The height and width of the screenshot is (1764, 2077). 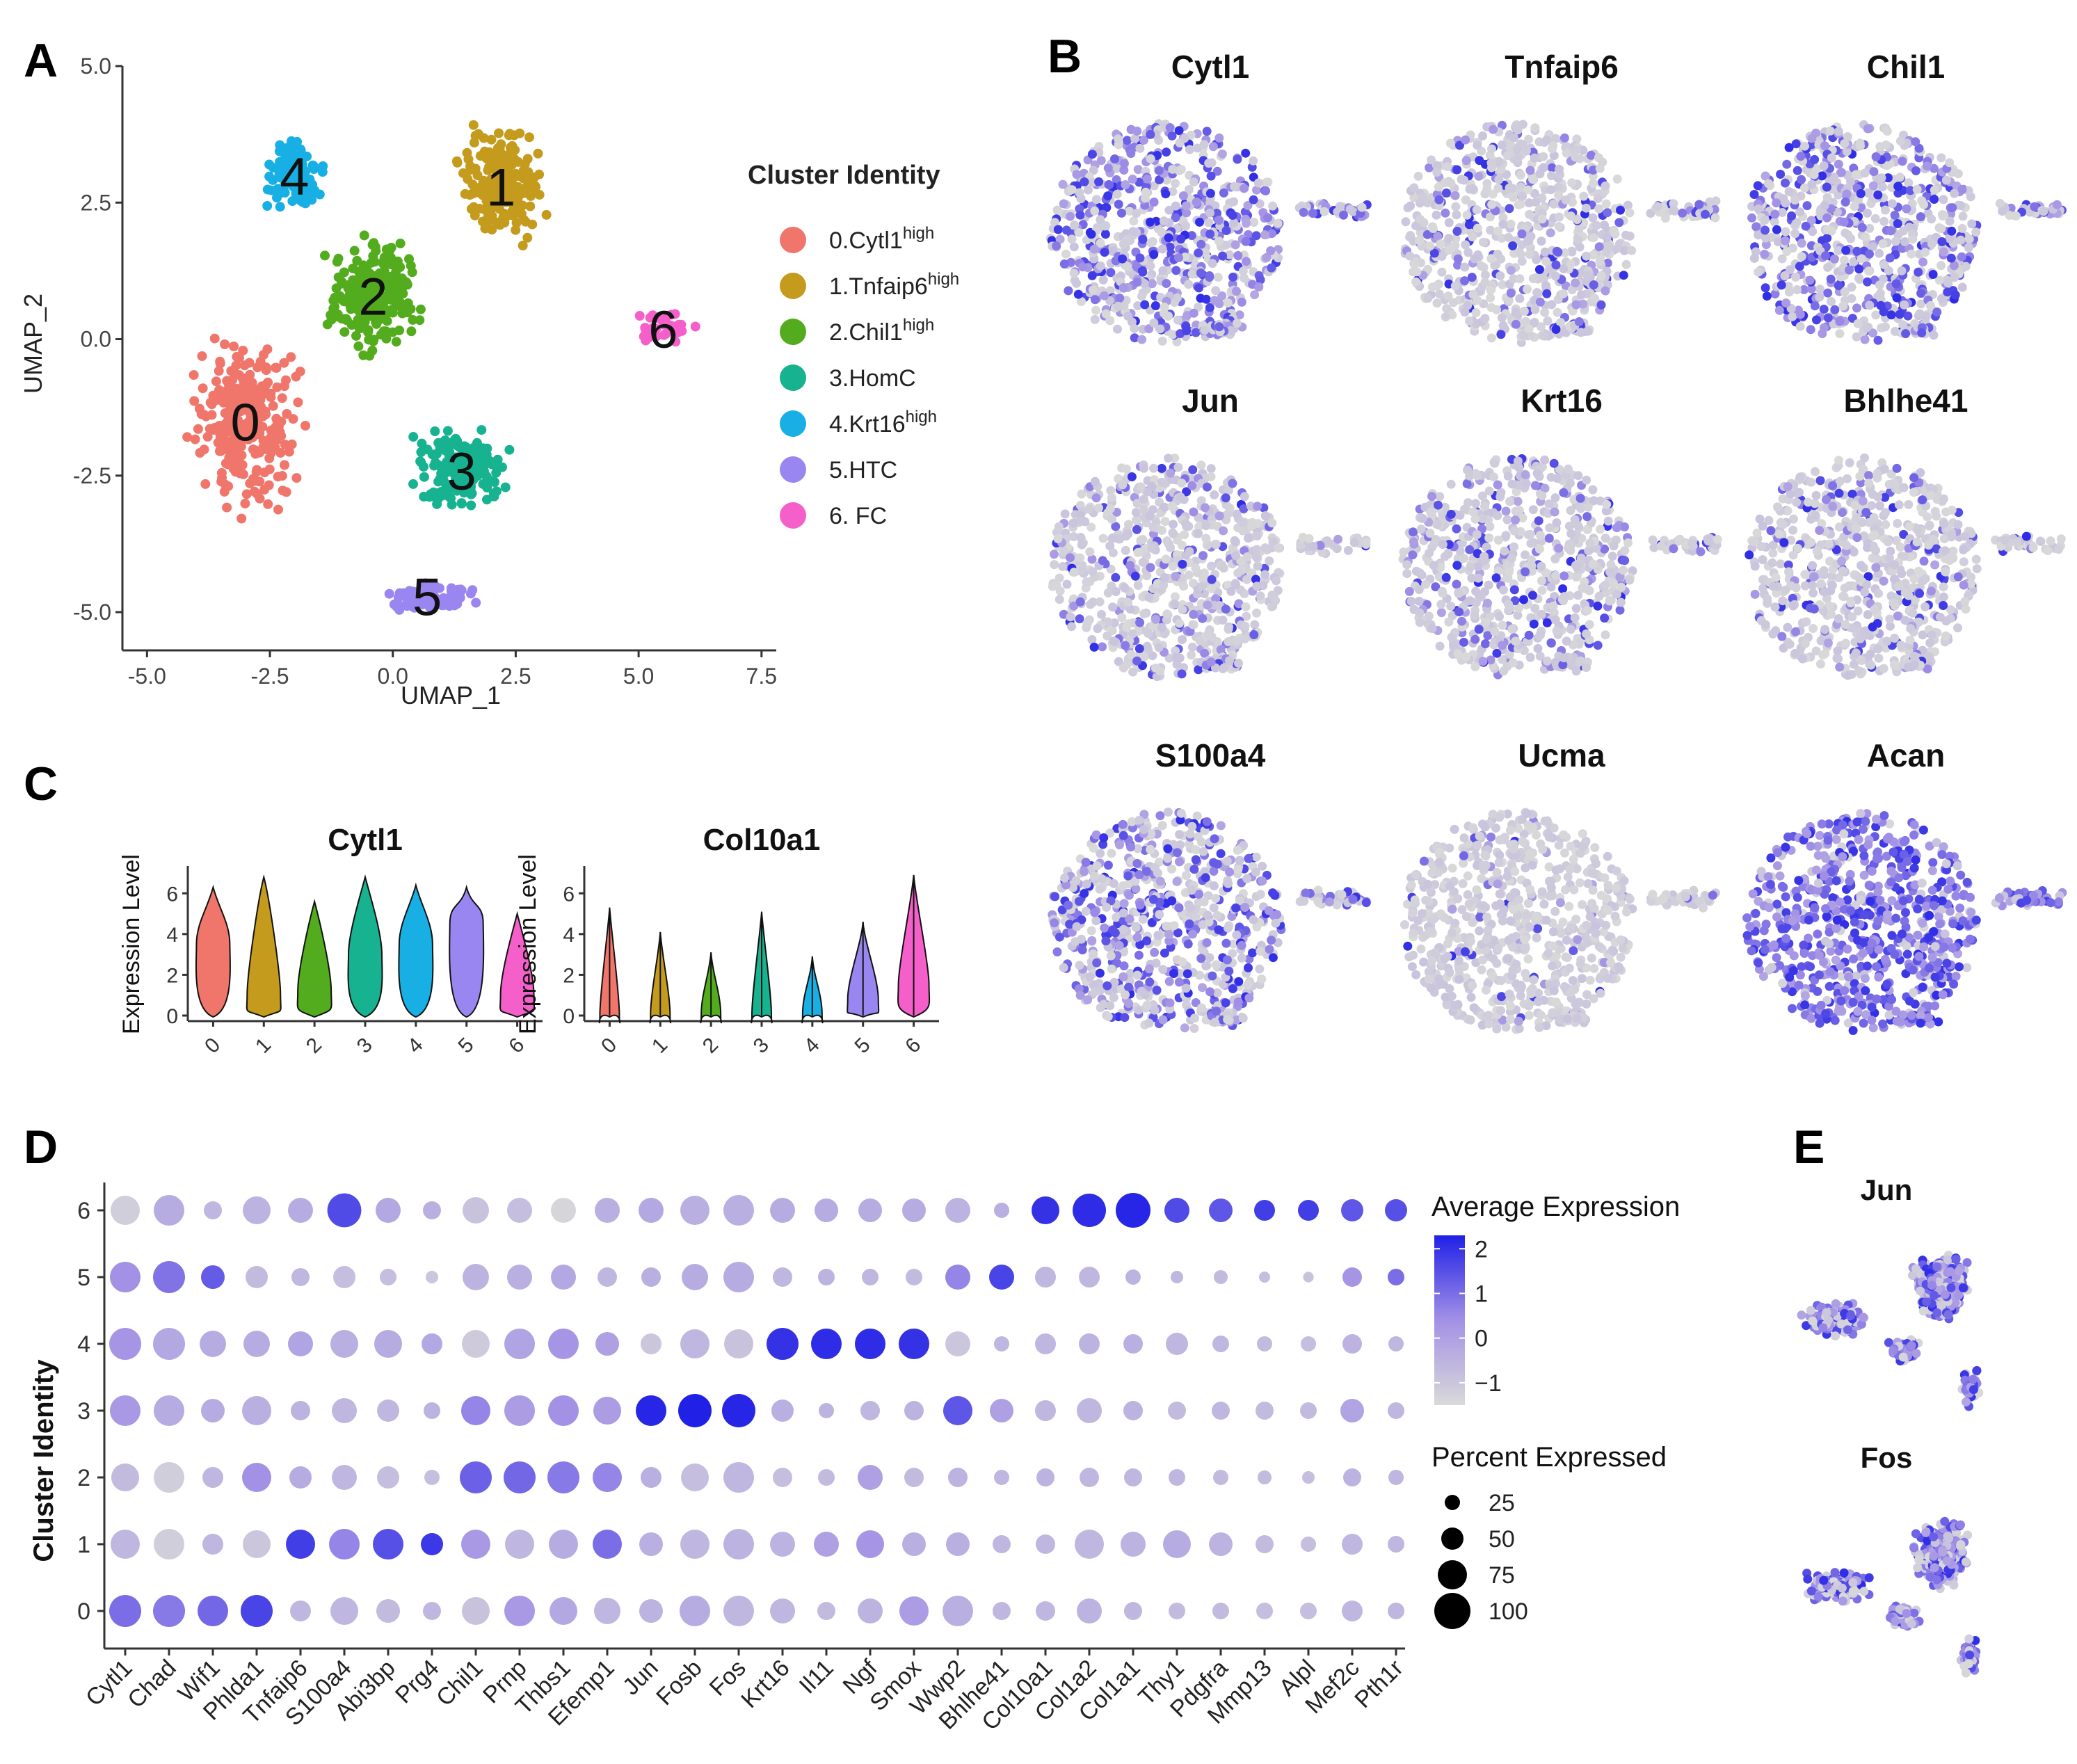 I want to click on umap-plot-background, so click(x=449, y=358).